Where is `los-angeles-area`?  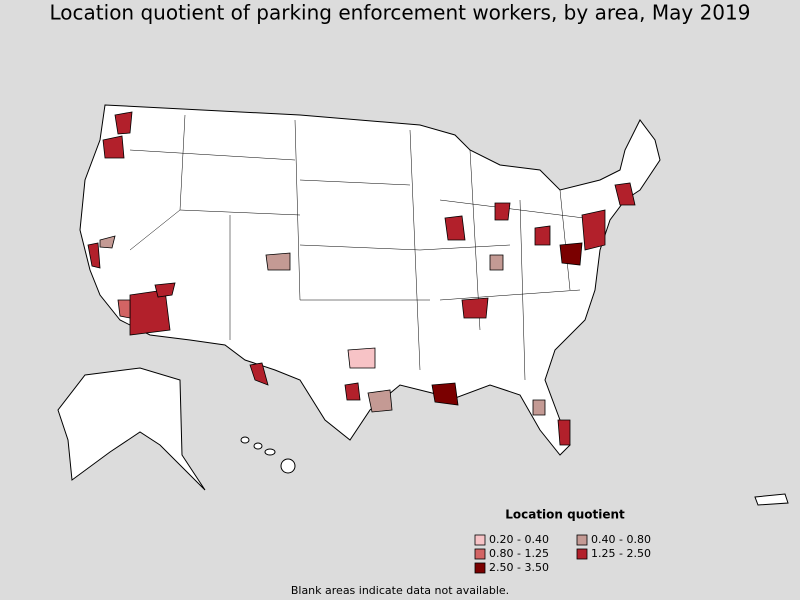 los-angeles-area is located at coordinates (124, 309).